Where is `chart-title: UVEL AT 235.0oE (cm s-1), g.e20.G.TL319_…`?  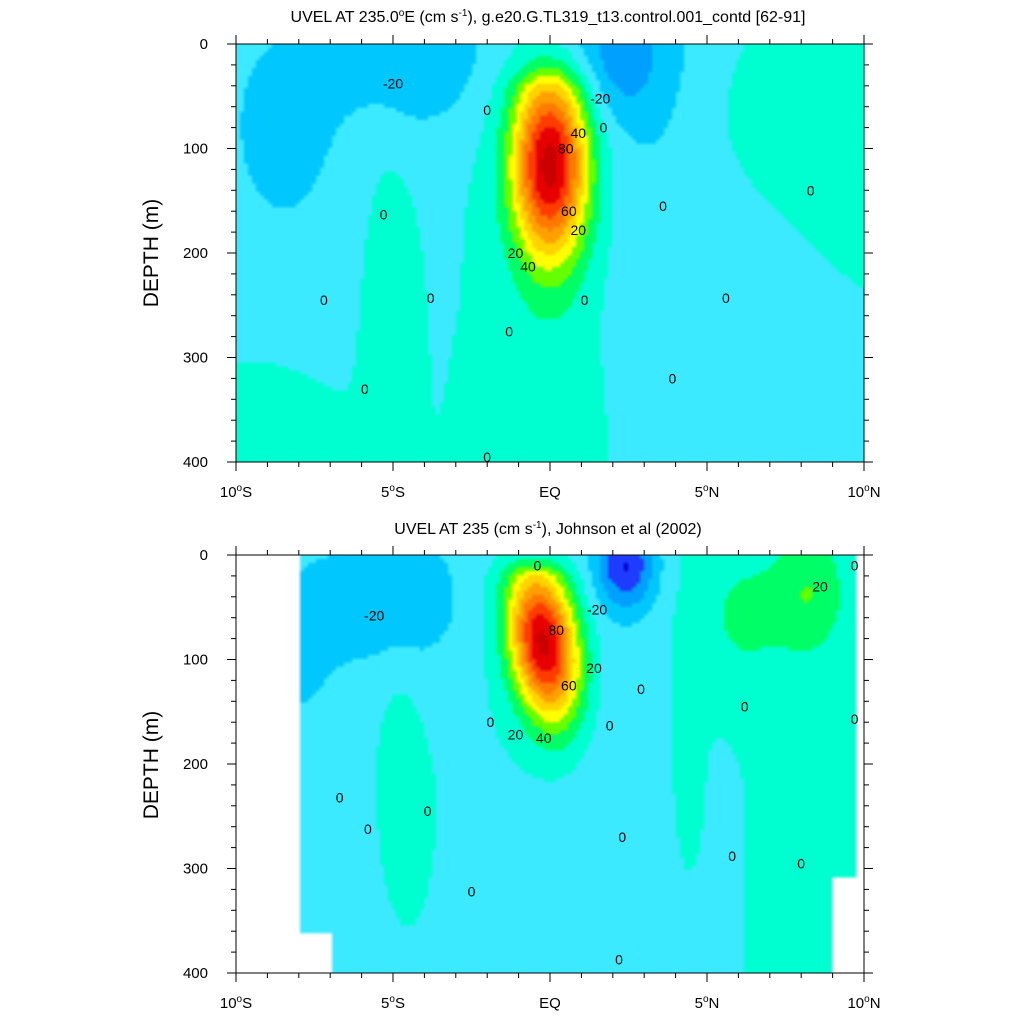
chart-title: UVEL AT 235.0oE (cm s-1), g.e20.G.TL319_… is located at coordinates (548, 17).